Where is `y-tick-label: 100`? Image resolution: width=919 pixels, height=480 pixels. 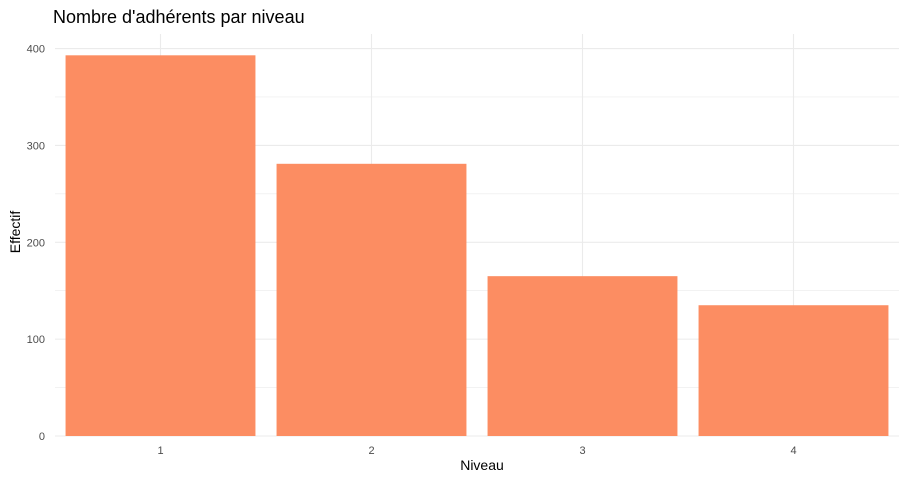 y-tick-label: 100 is located at coordinates (36, 340).